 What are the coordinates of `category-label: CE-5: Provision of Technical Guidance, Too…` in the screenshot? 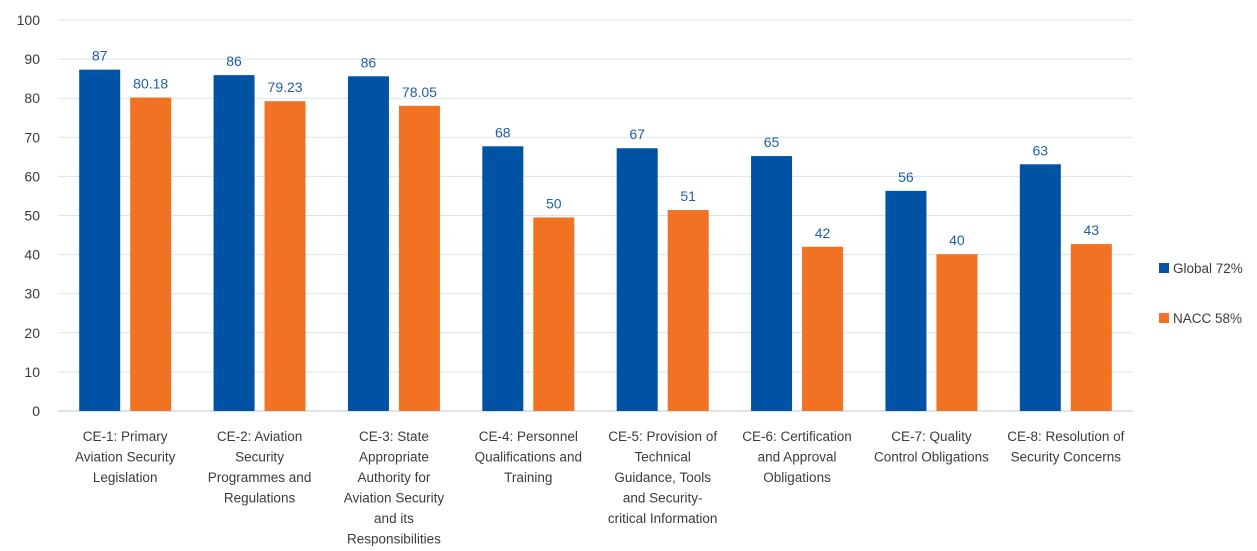 It's located at (663, 477).